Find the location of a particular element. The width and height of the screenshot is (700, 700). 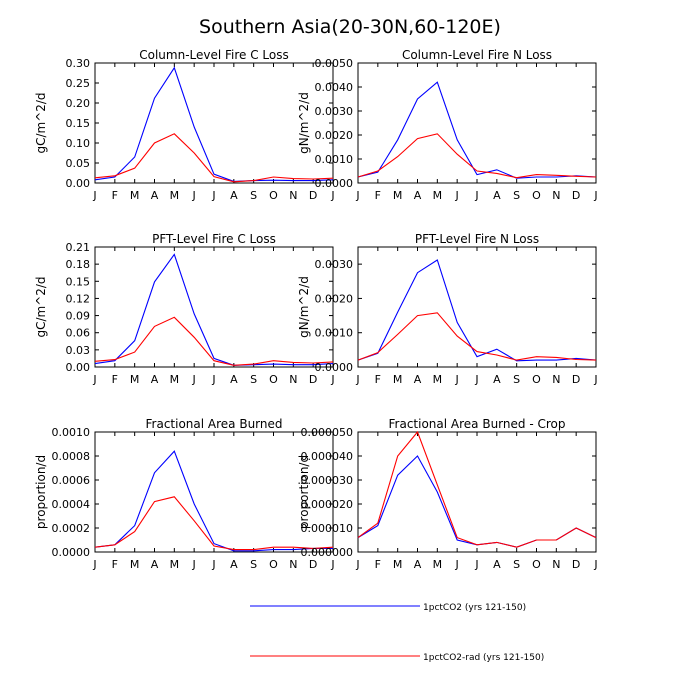

legend-label: 1pctCO2 (yrs 121-150) is located at coordinates (474, 608).